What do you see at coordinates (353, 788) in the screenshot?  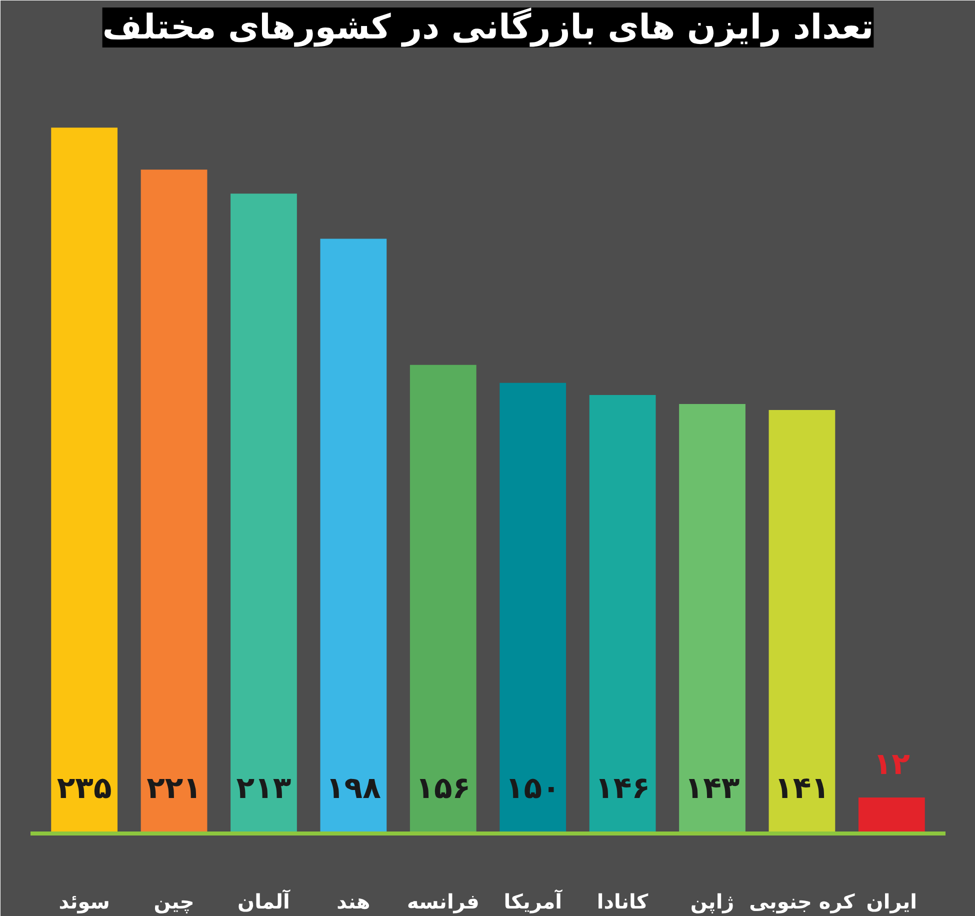 I see `data-label: ۱۹۸` at bounding box center [353, 788].